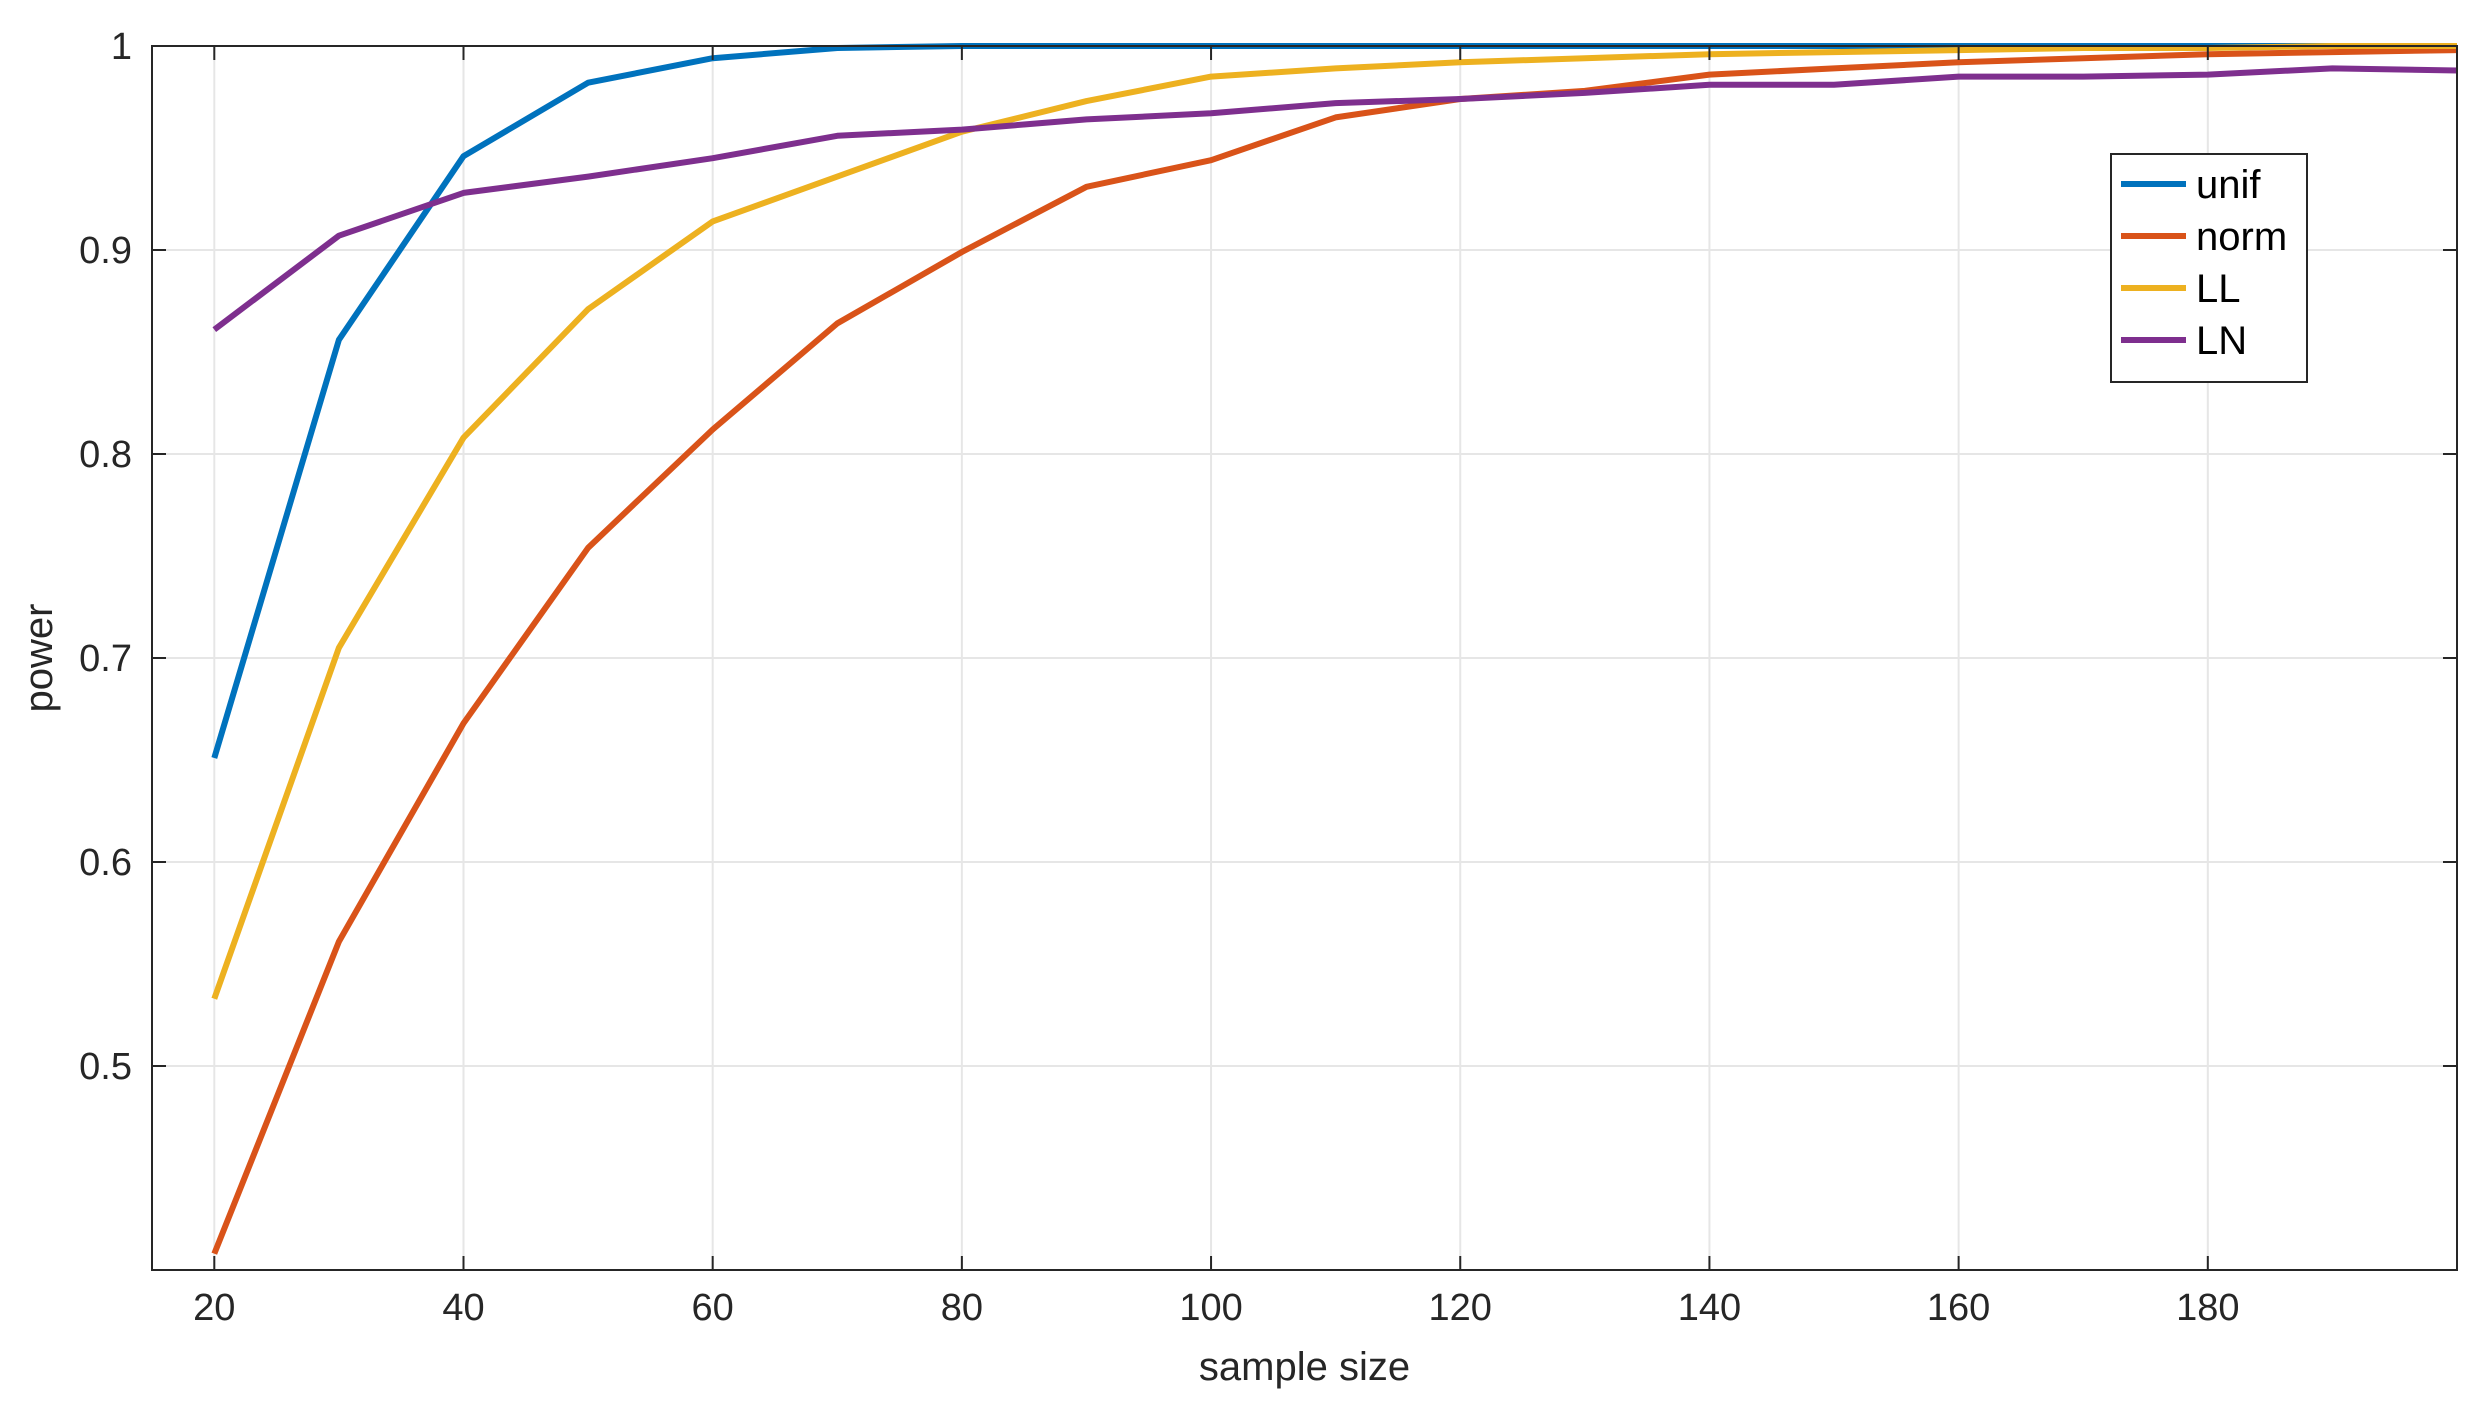  What do you see at coordinates (1709, 1308) in the screenshot?
I see `x-tick-label: 140` at bounding box center [1709, 1308].